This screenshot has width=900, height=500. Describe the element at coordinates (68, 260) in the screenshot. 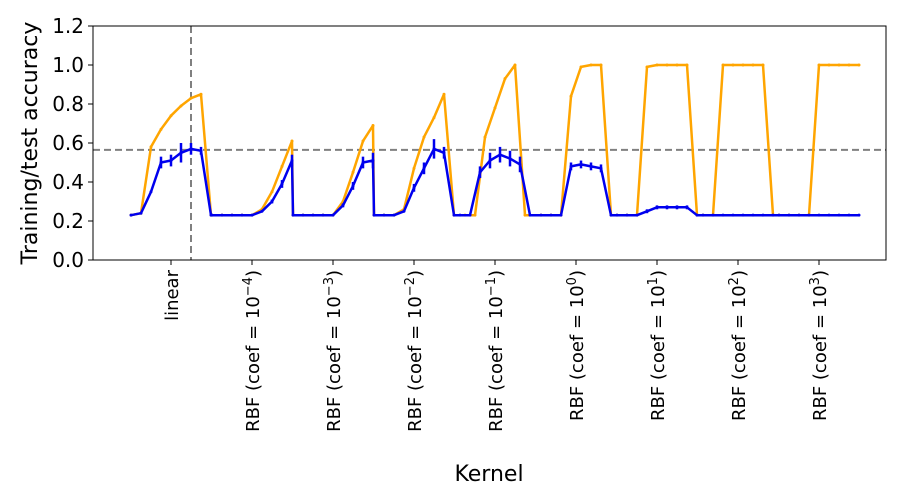

I see `y-tick-label: 0.0` at that location.